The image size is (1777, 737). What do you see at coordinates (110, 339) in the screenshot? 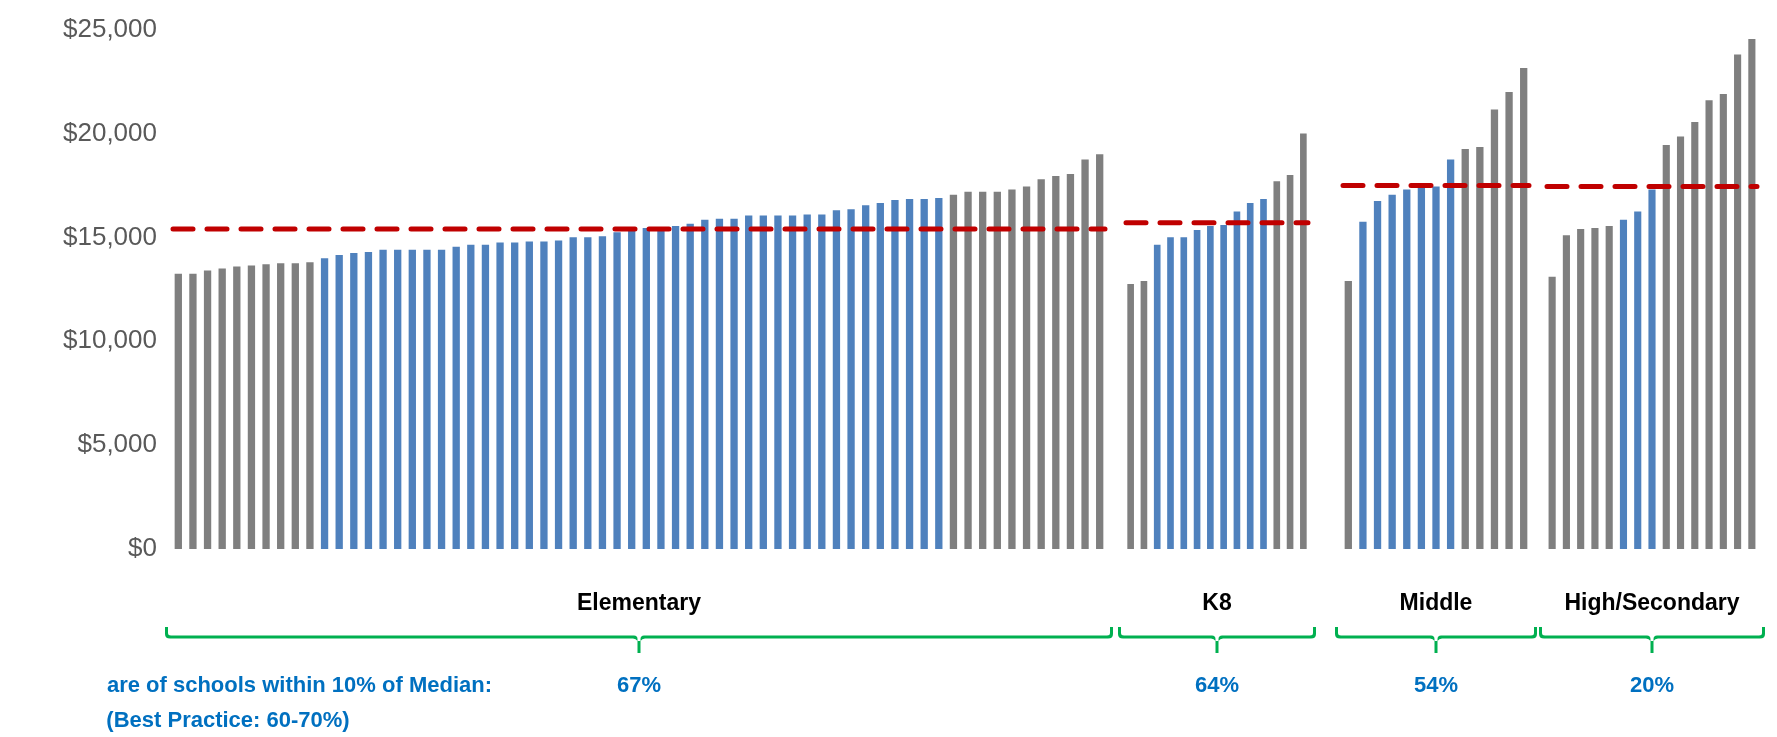
I see `y-tick-label: $10,000` at bounding box center [110, 339].